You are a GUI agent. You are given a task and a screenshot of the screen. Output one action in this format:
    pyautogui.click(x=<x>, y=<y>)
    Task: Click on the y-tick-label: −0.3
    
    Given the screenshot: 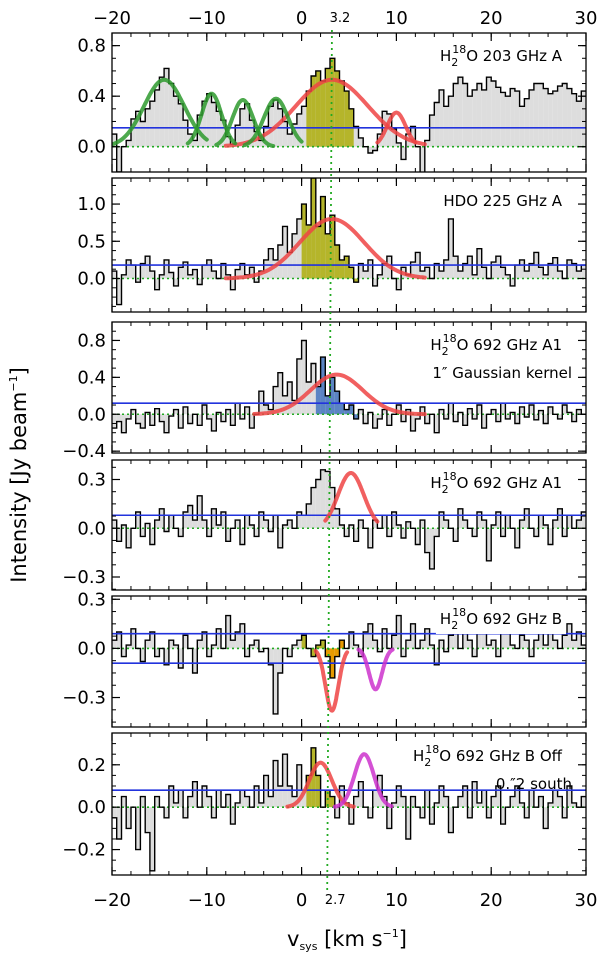 What is the action you would take?
    pyautogui.click(x=84, y=577)
    